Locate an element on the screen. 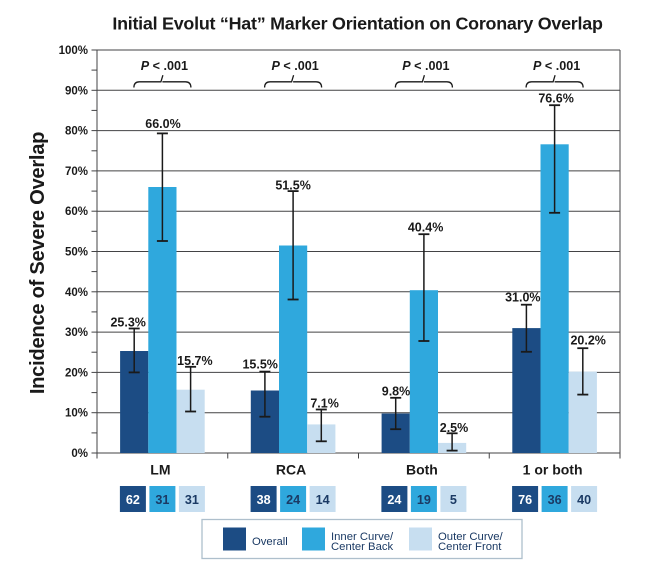  svg-text: 60% is located at coordinates (76, 212).